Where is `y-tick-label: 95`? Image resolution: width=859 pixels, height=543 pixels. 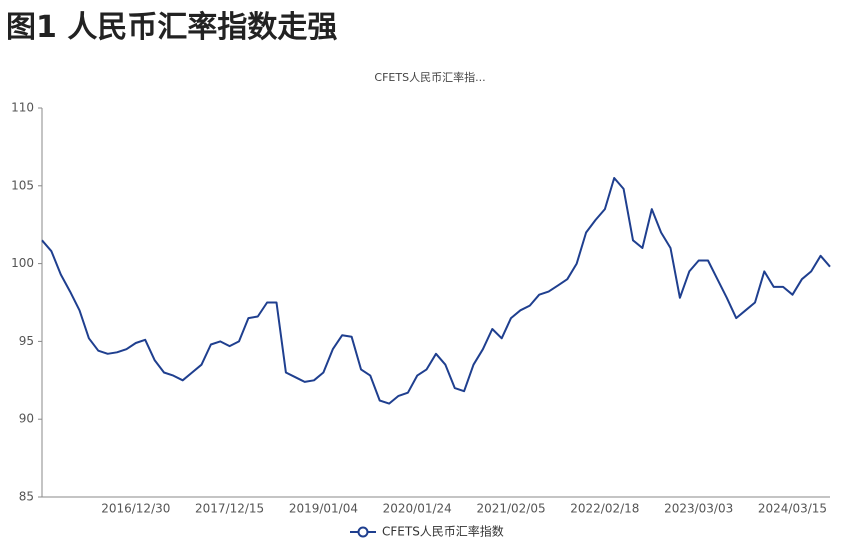
y-tick-label: 95 is located at coordinates (26, 341).